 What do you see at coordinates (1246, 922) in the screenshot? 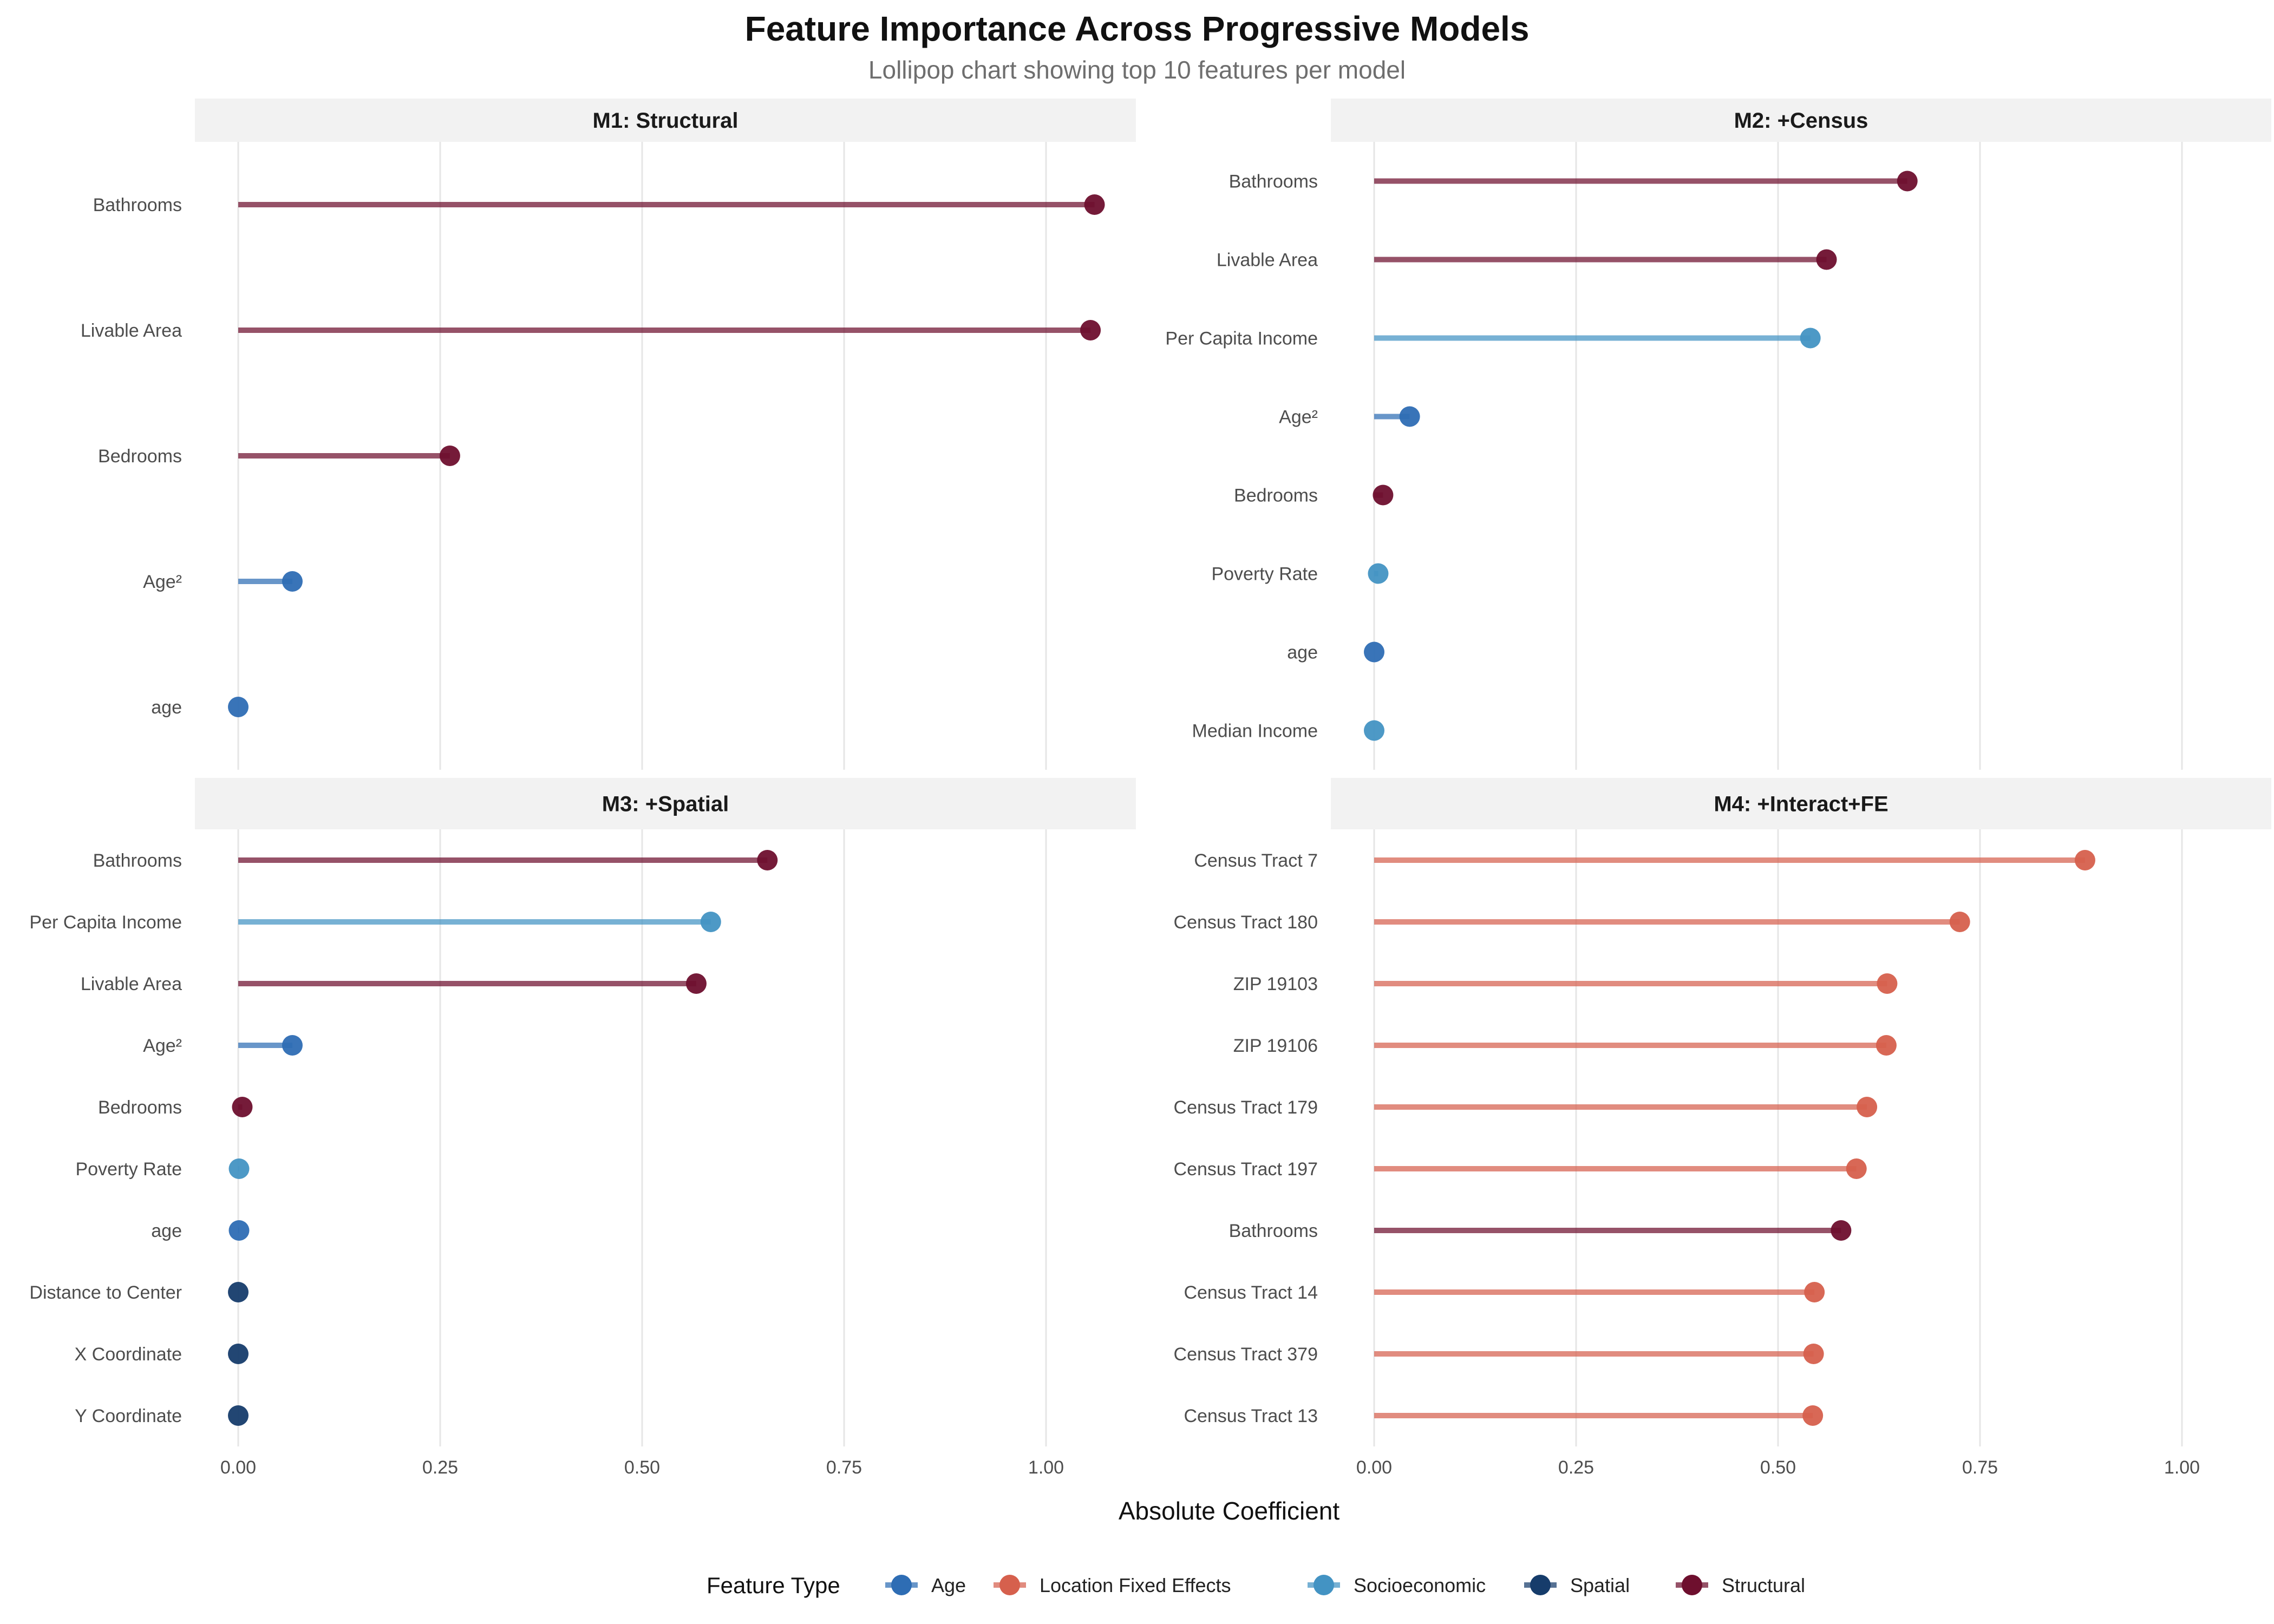
I see `category-label: Census Tract 180` at bounding box center [1246, 922].